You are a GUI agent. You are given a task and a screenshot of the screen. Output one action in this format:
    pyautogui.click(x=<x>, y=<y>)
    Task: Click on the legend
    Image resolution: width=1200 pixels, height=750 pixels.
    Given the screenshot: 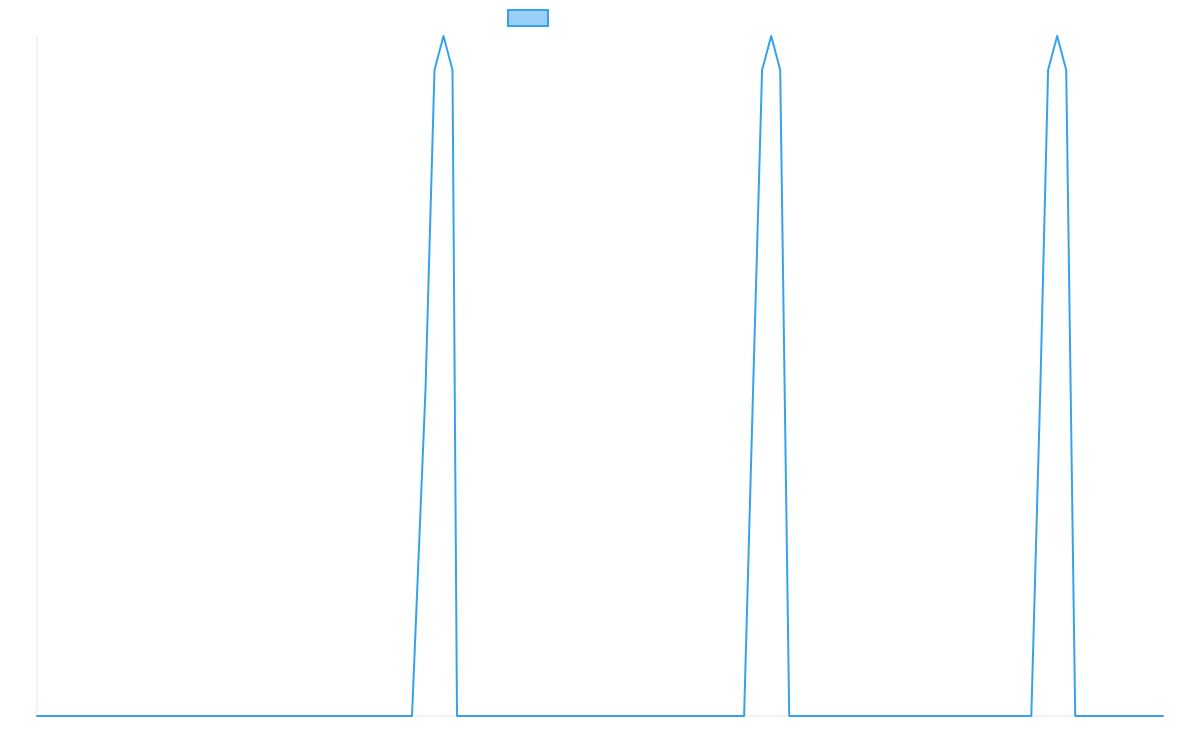 What is the action you would take?
    pyautogui.click(x=528, y=18)
    